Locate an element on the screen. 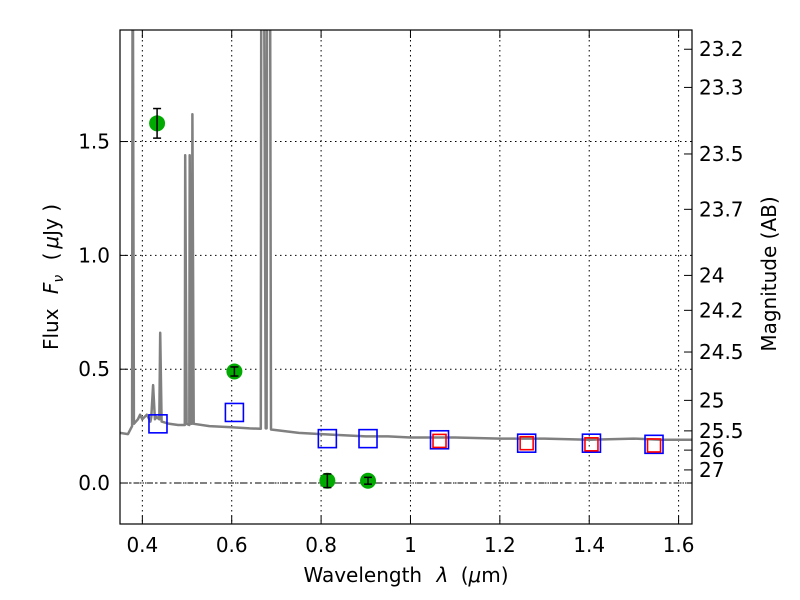 The height and width of the screenshot is (600, 800). y2-tick-label: 23.3 is located at coordinates (721, 87).